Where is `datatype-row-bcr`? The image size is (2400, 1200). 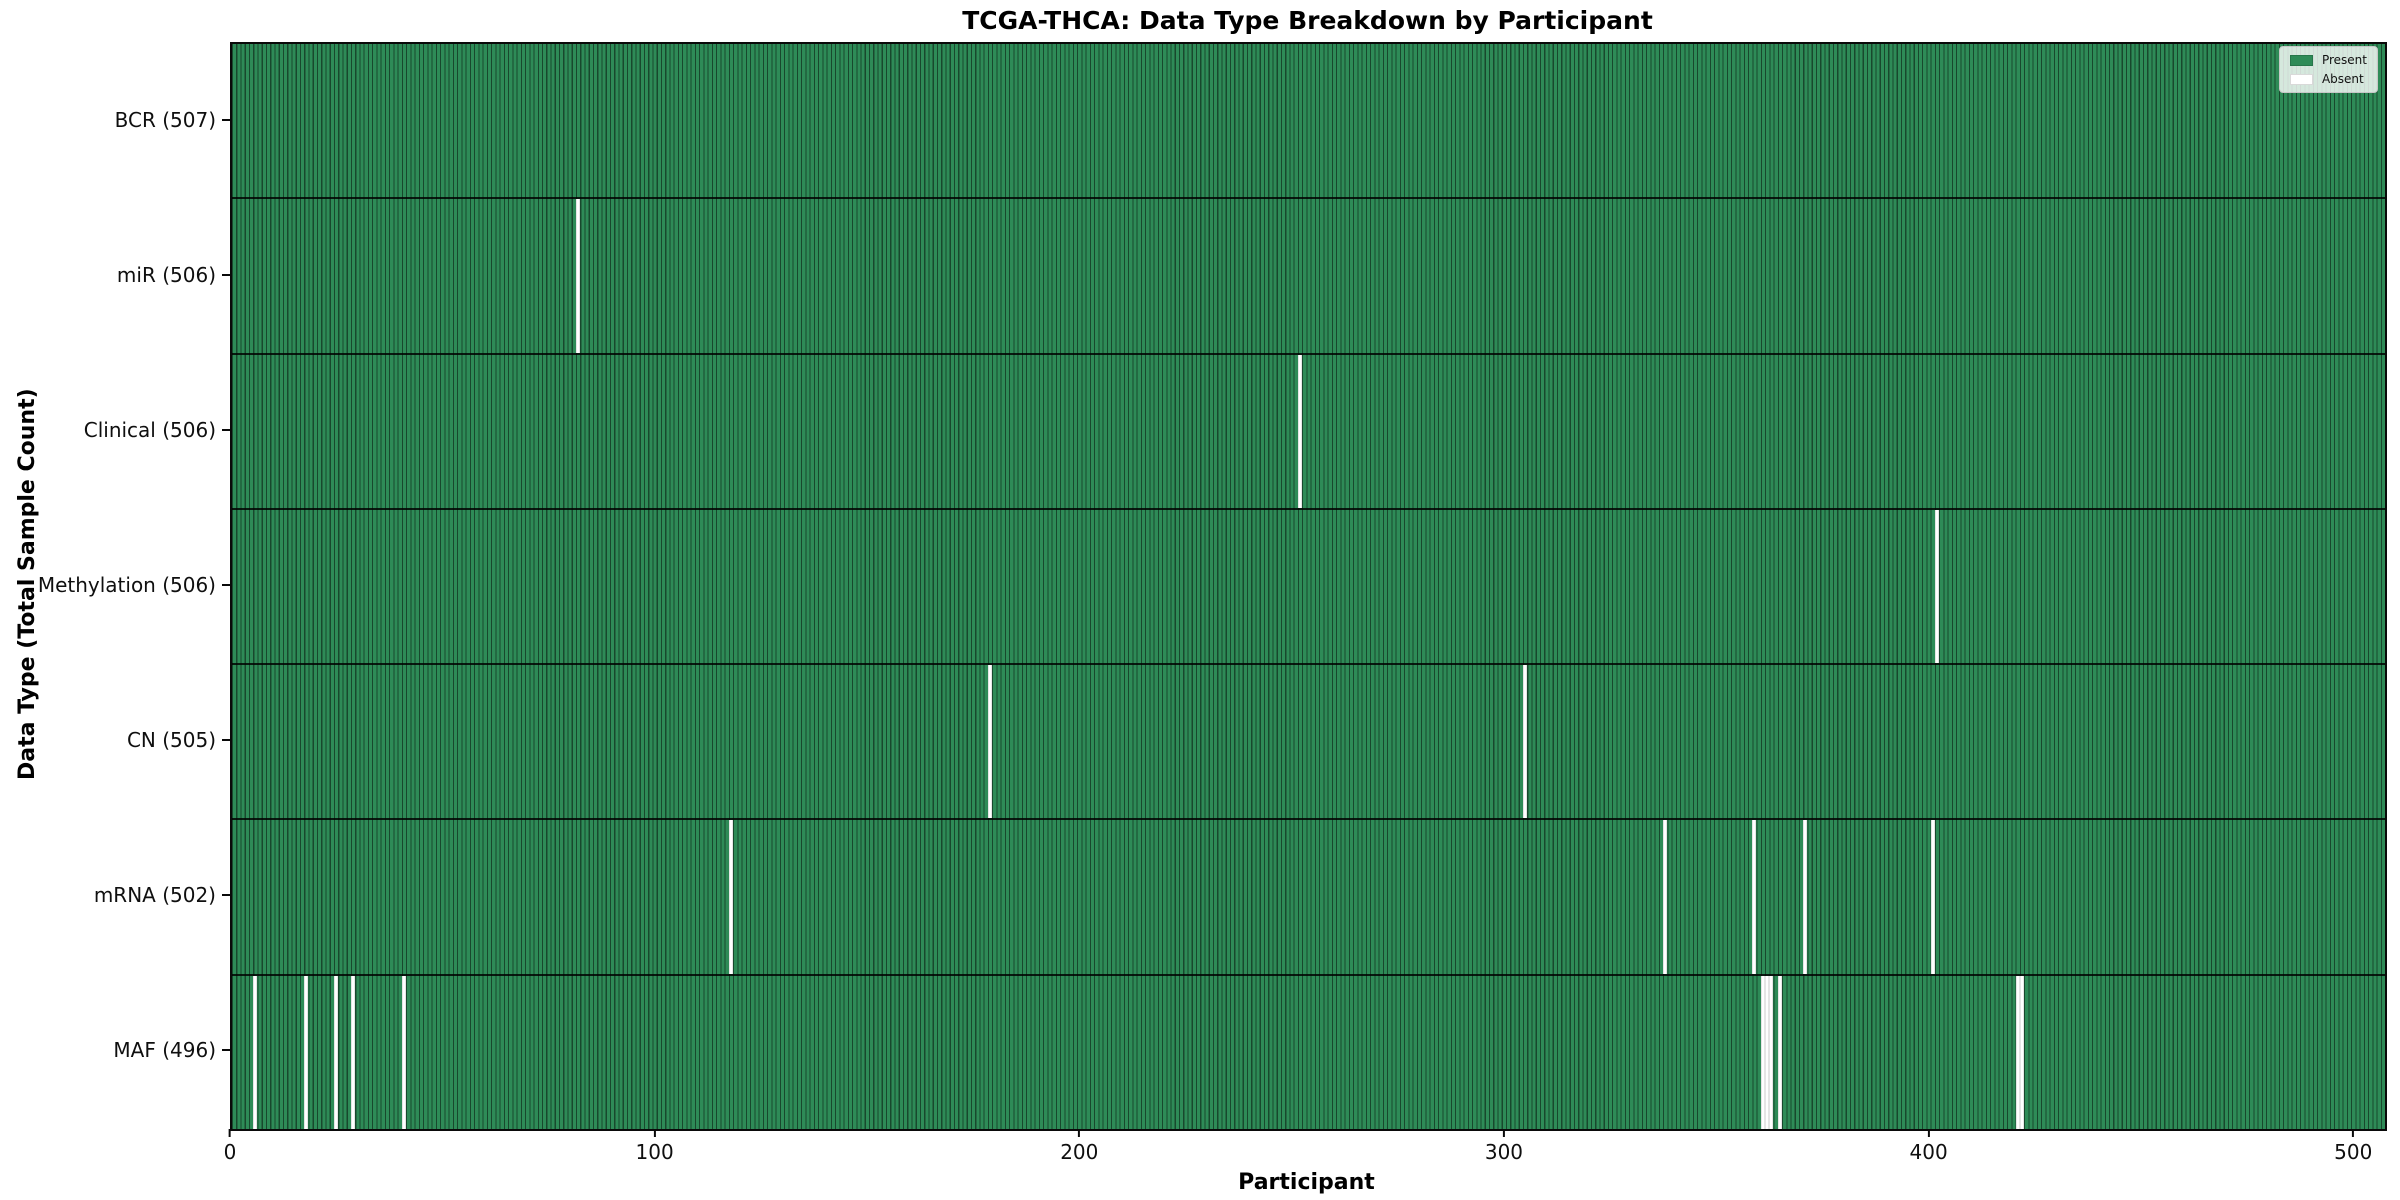 datatype-row-bcr is located at coordinates (1308, 121).